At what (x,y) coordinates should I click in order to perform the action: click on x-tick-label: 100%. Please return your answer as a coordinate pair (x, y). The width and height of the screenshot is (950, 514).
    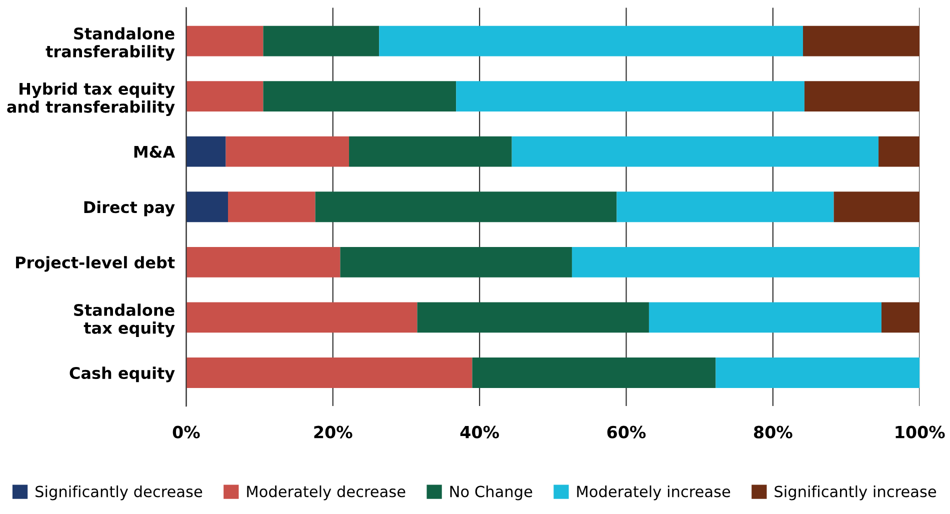
    Looking at the image, I should click on (920, 432).